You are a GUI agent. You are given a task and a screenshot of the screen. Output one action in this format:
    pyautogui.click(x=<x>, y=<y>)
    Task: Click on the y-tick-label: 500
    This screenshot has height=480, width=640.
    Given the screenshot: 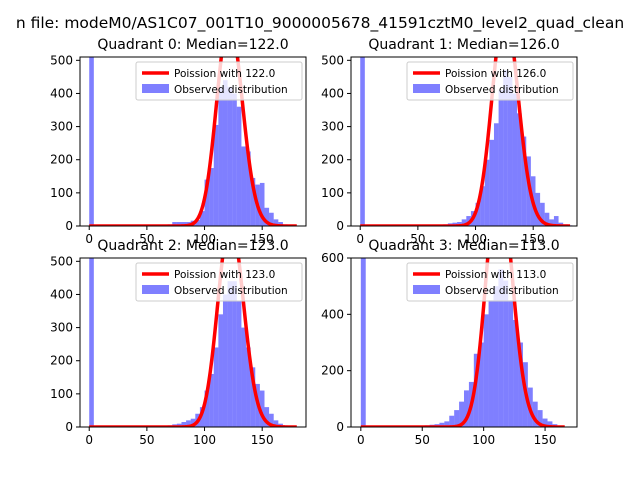 What is the action you would take?
    pyautogui.click(x=332, y=60)
    